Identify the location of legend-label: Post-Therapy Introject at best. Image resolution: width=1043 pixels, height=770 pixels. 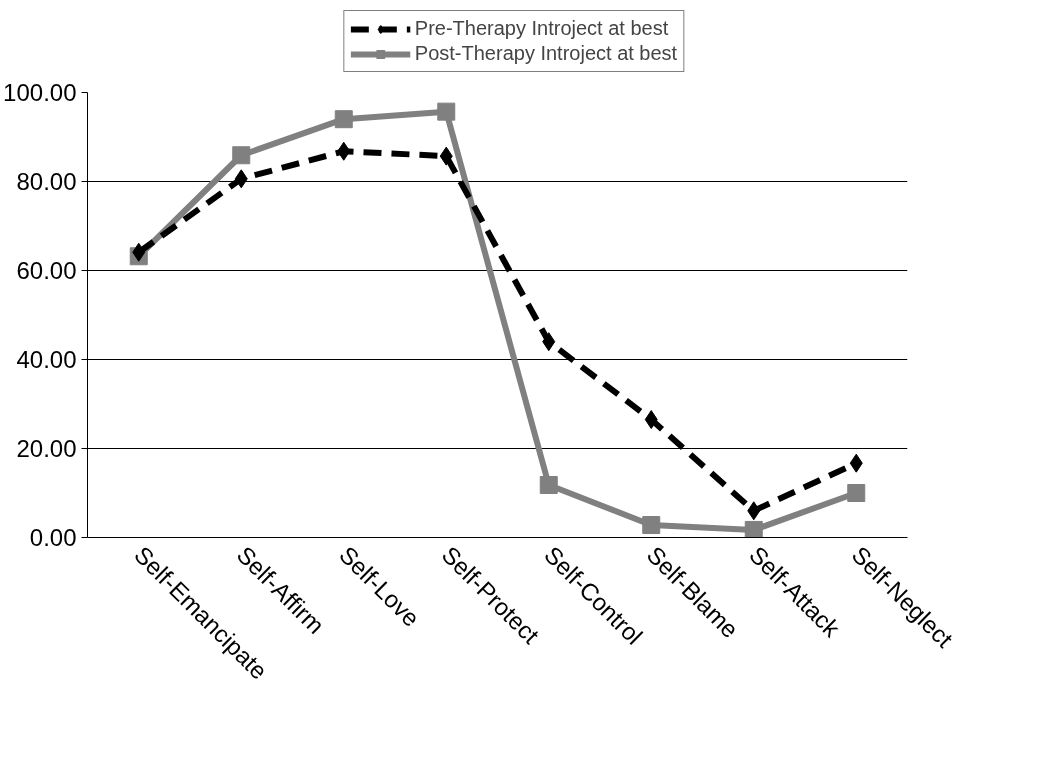
(546, 53).